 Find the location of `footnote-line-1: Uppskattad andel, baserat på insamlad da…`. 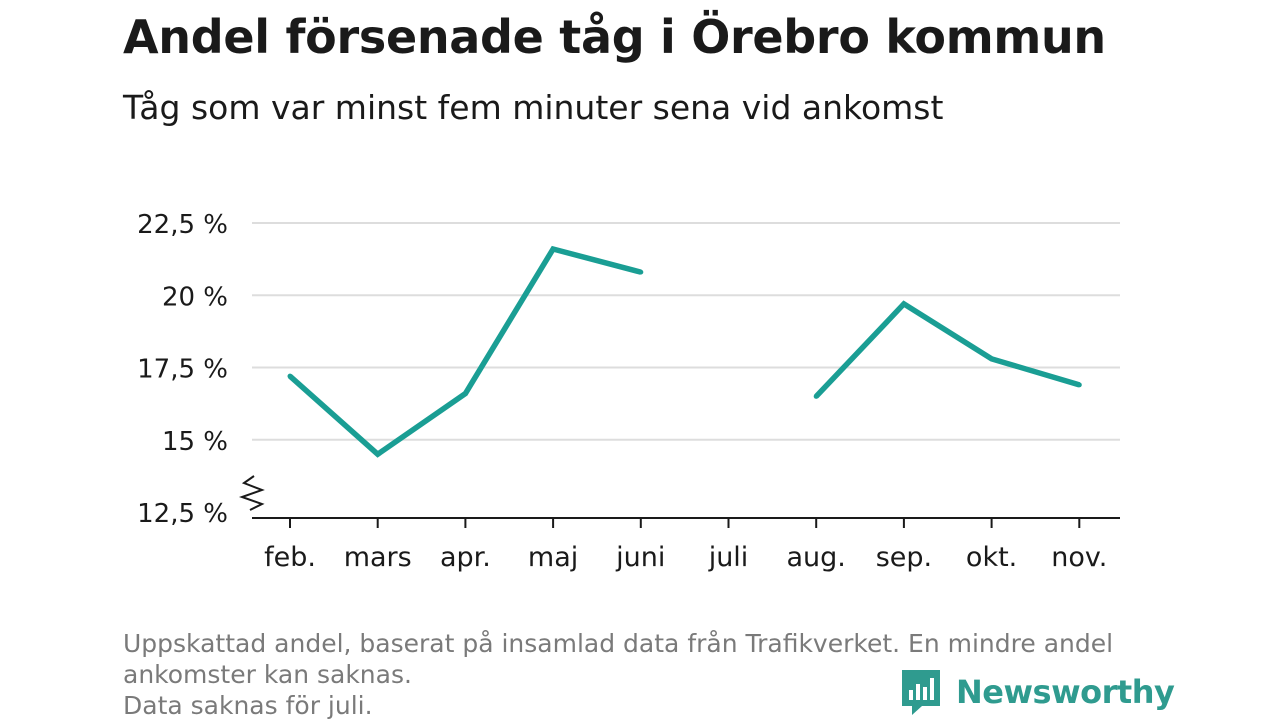

footnote-line-1: Uppskattad andel, baserat på insamlad da… is located at coordinates (618, 643).